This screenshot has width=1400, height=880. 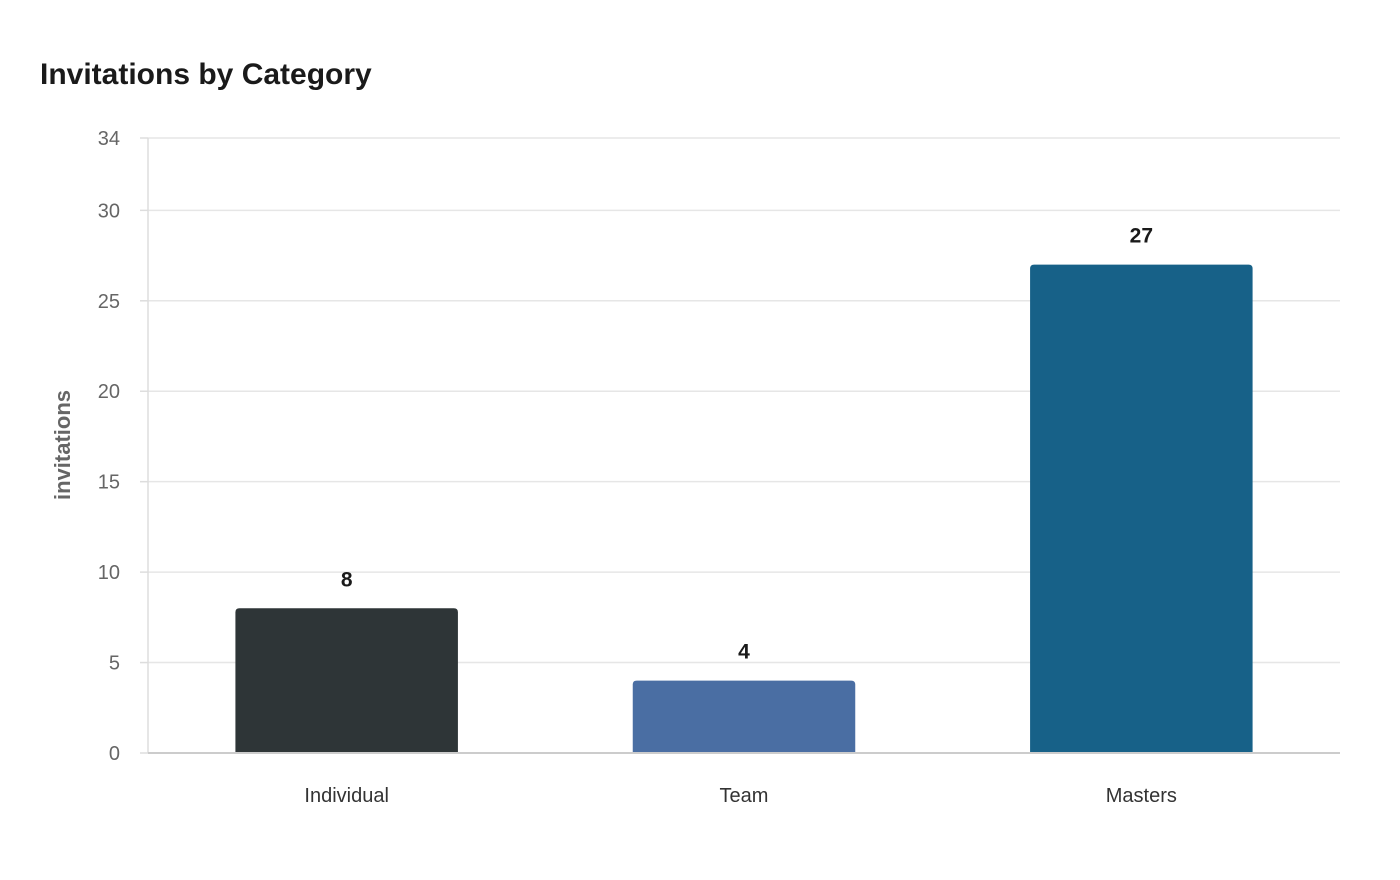 What do you see at coordinates (109, 392) in the screenshot?
I see `y-tick-label: 20` at bounding box center [109, 392].